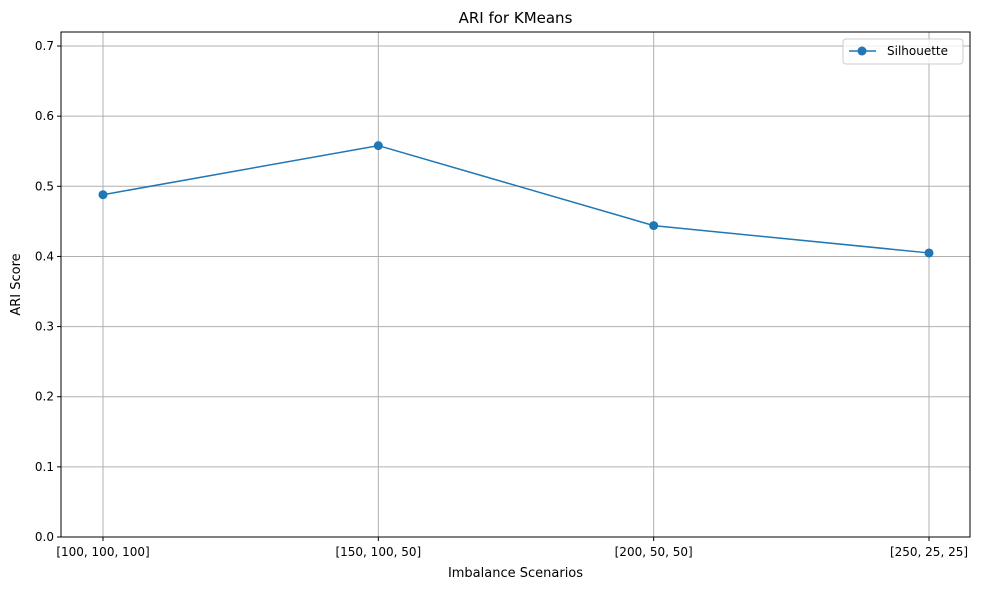  Describe the element at coordinates (862, 51) in the screenshot. I see `legend-marker-swatch` at that location.